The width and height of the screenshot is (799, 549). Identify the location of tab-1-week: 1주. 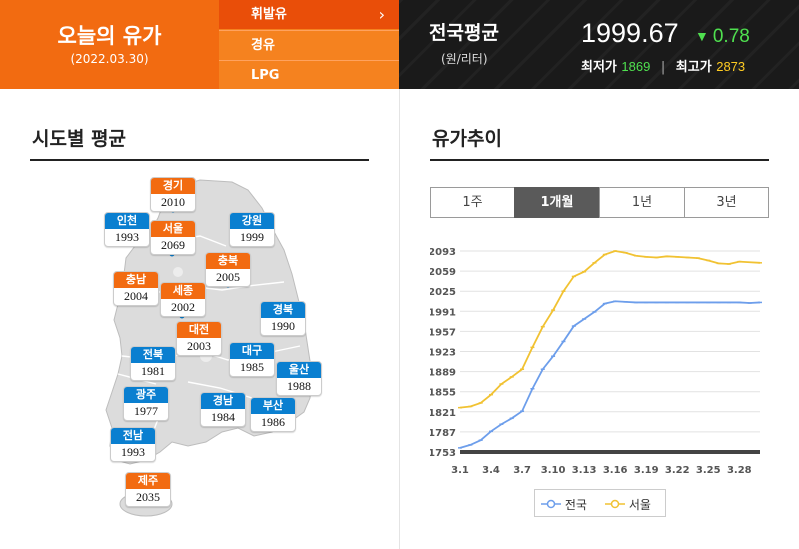
(472, 202).